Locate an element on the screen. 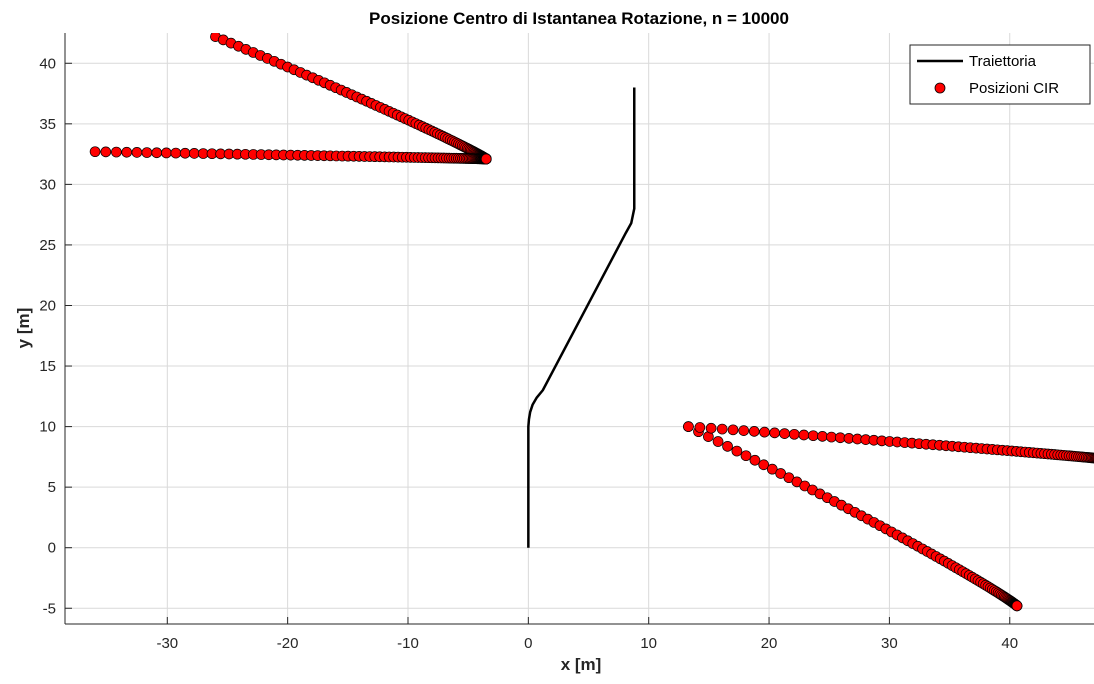 The image size is (1094, 684). x-tick-label: -30 is located at coordinates (167, 643).